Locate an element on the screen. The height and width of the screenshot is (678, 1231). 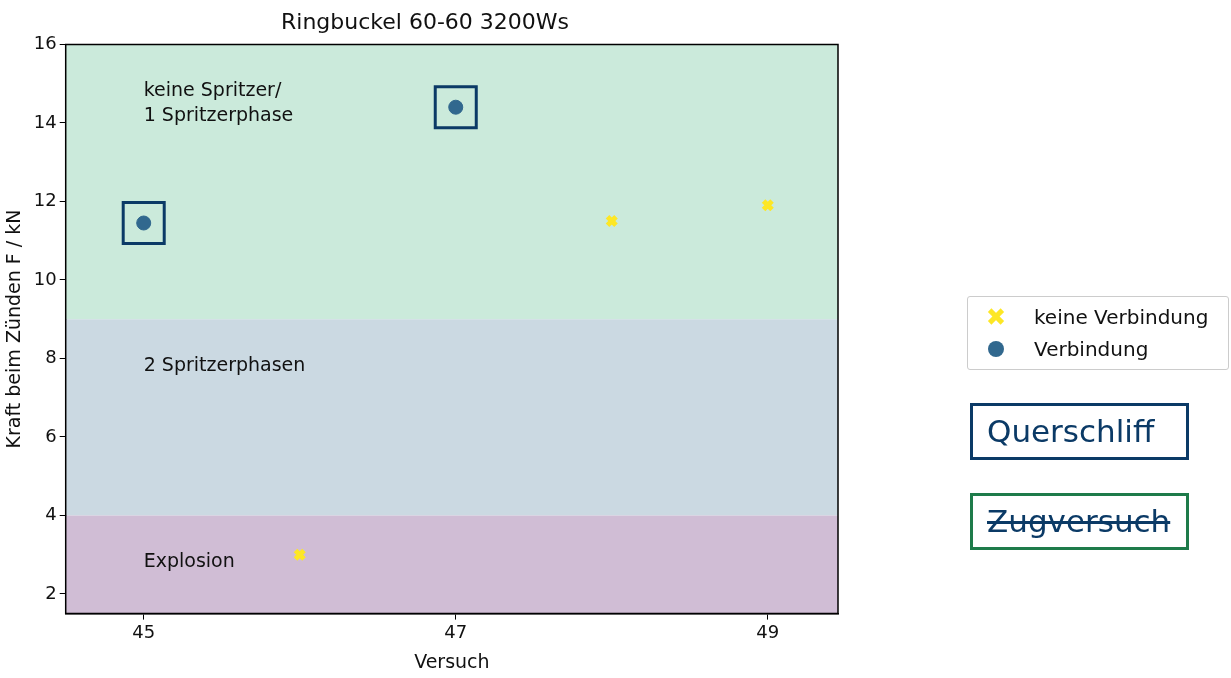
x-tick-label: 45 is located at coordinates (144, 632).